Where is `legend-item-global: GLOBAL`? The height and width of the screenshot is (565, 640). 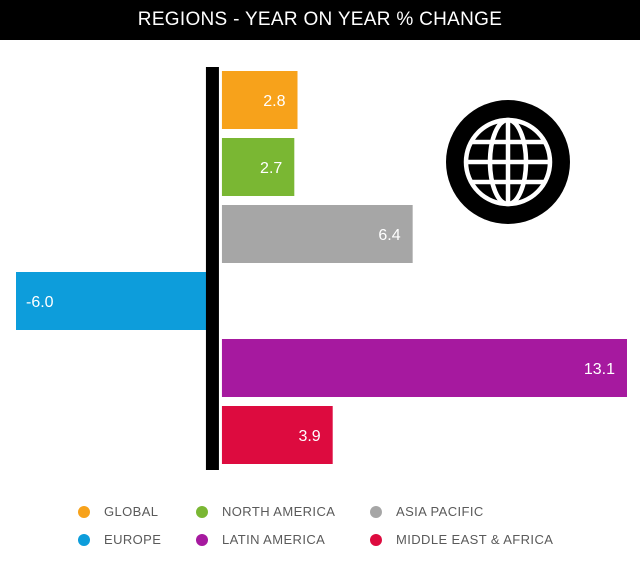 legend-item-global: GLOBAL is located at coordinates (118, 511).